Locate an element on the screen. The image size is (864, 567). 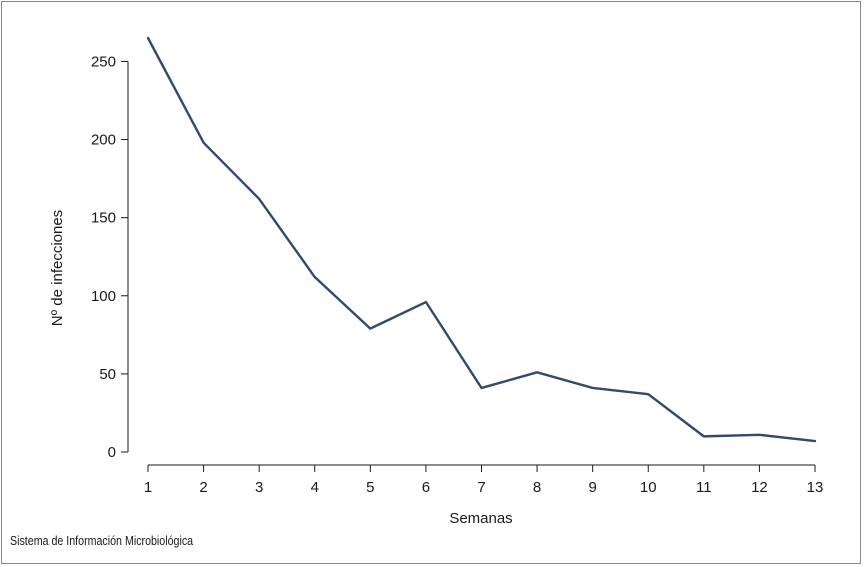
y-tick-label: 250 is located at coordinates (103, 61).